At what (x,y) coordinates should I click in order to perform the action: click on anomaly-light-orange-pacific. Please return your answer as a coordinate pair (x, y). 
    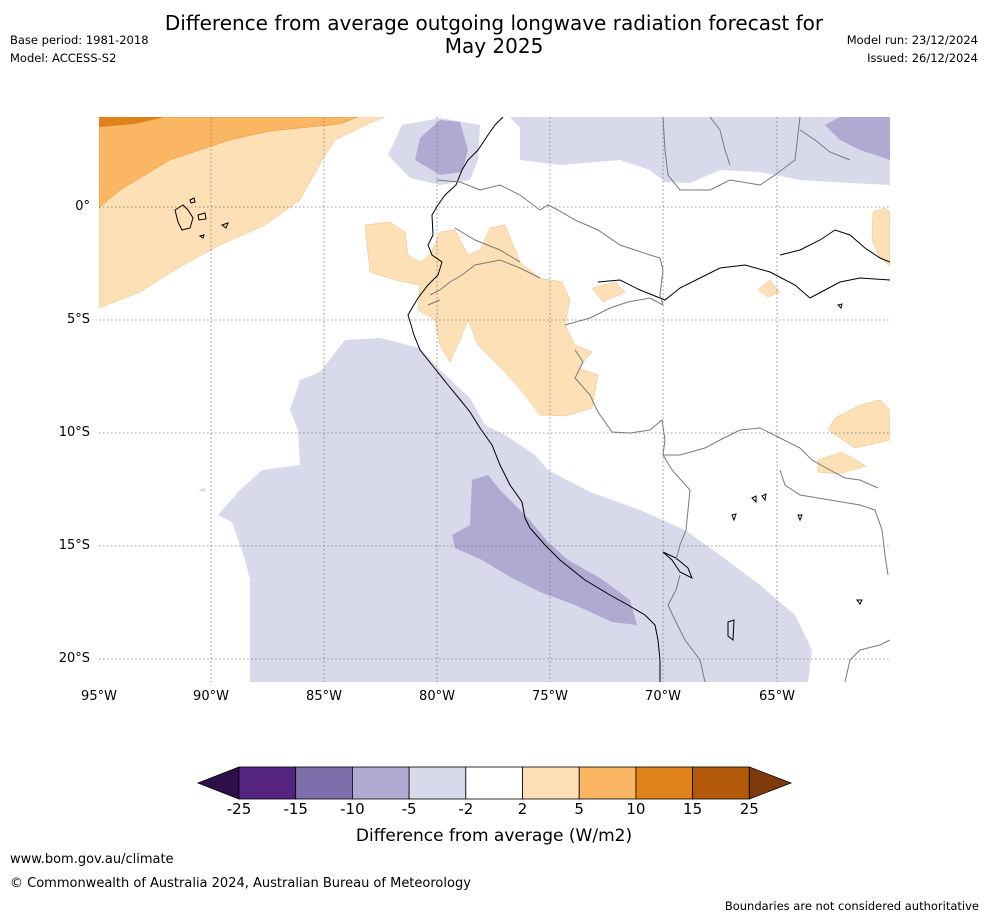
    Looking at the image, I should click on (242, 213).